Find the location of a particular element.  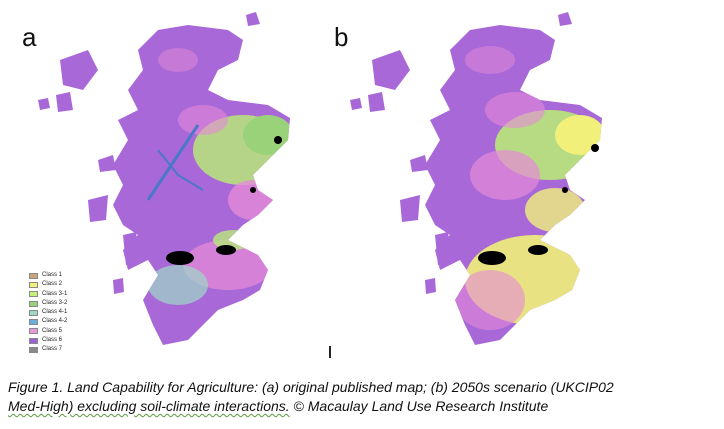

legend-label: Class 4-2 is located at coordinates (55, 321).